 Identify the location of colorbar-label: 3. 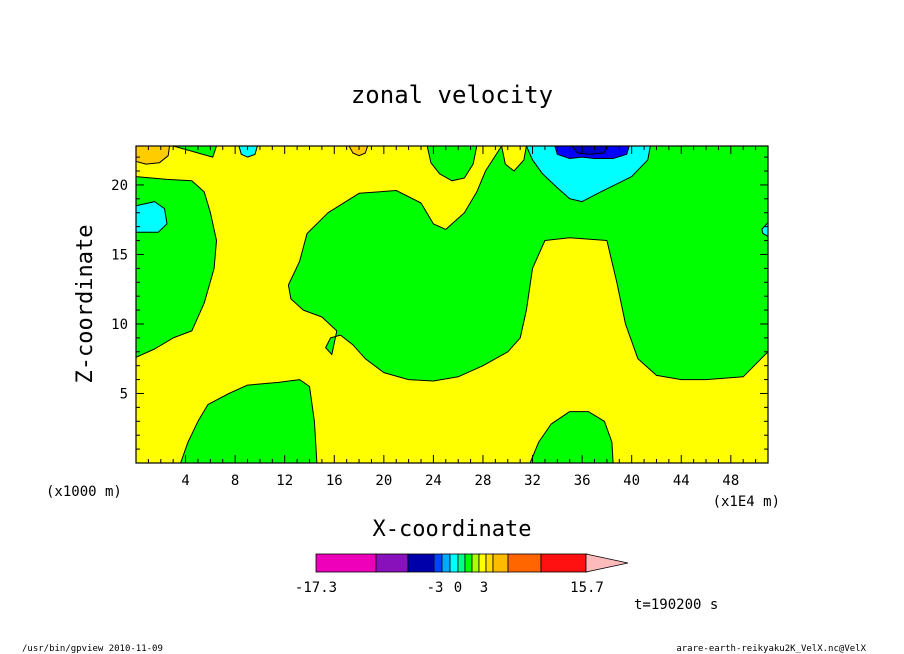
(484, 588).